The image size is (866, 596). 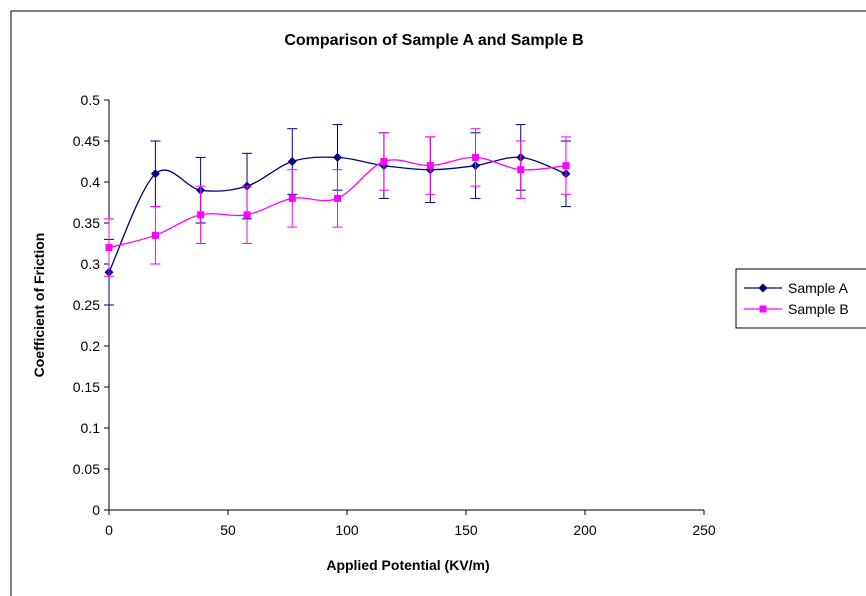 I want to click on y-tick-label: 0.5, so click(x=91, y=100).